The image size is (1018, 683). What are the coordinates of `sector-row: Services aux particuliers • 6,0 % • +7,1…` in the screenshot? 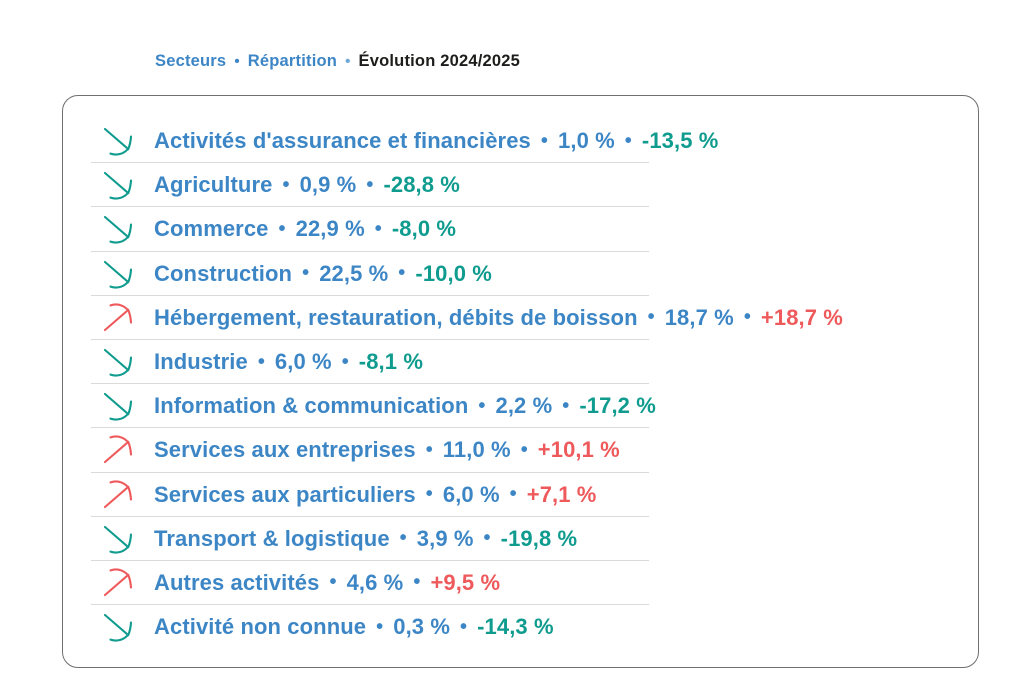 It's located at (520, 495).